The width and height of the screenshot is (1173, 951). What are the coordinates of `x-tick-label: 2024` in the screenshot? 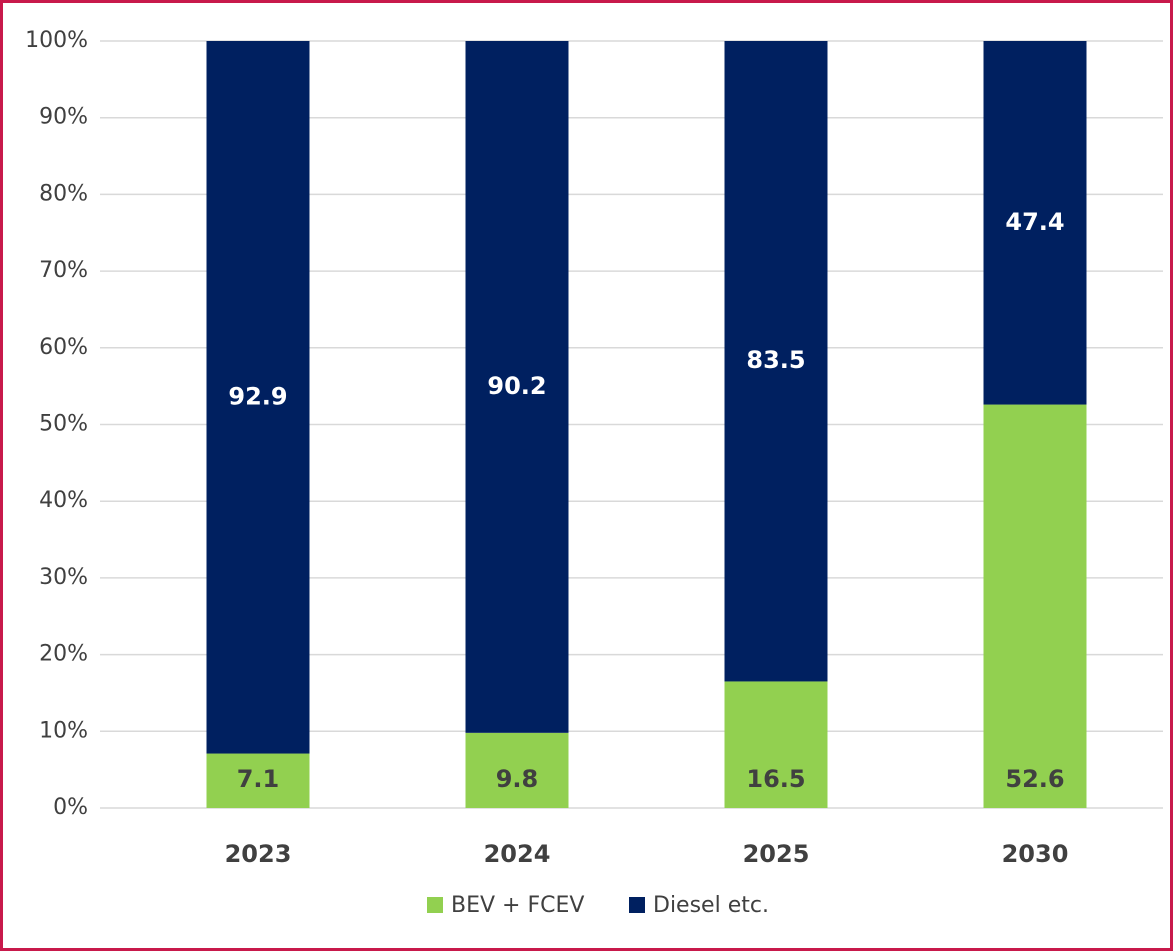 It's located at (517, 854).